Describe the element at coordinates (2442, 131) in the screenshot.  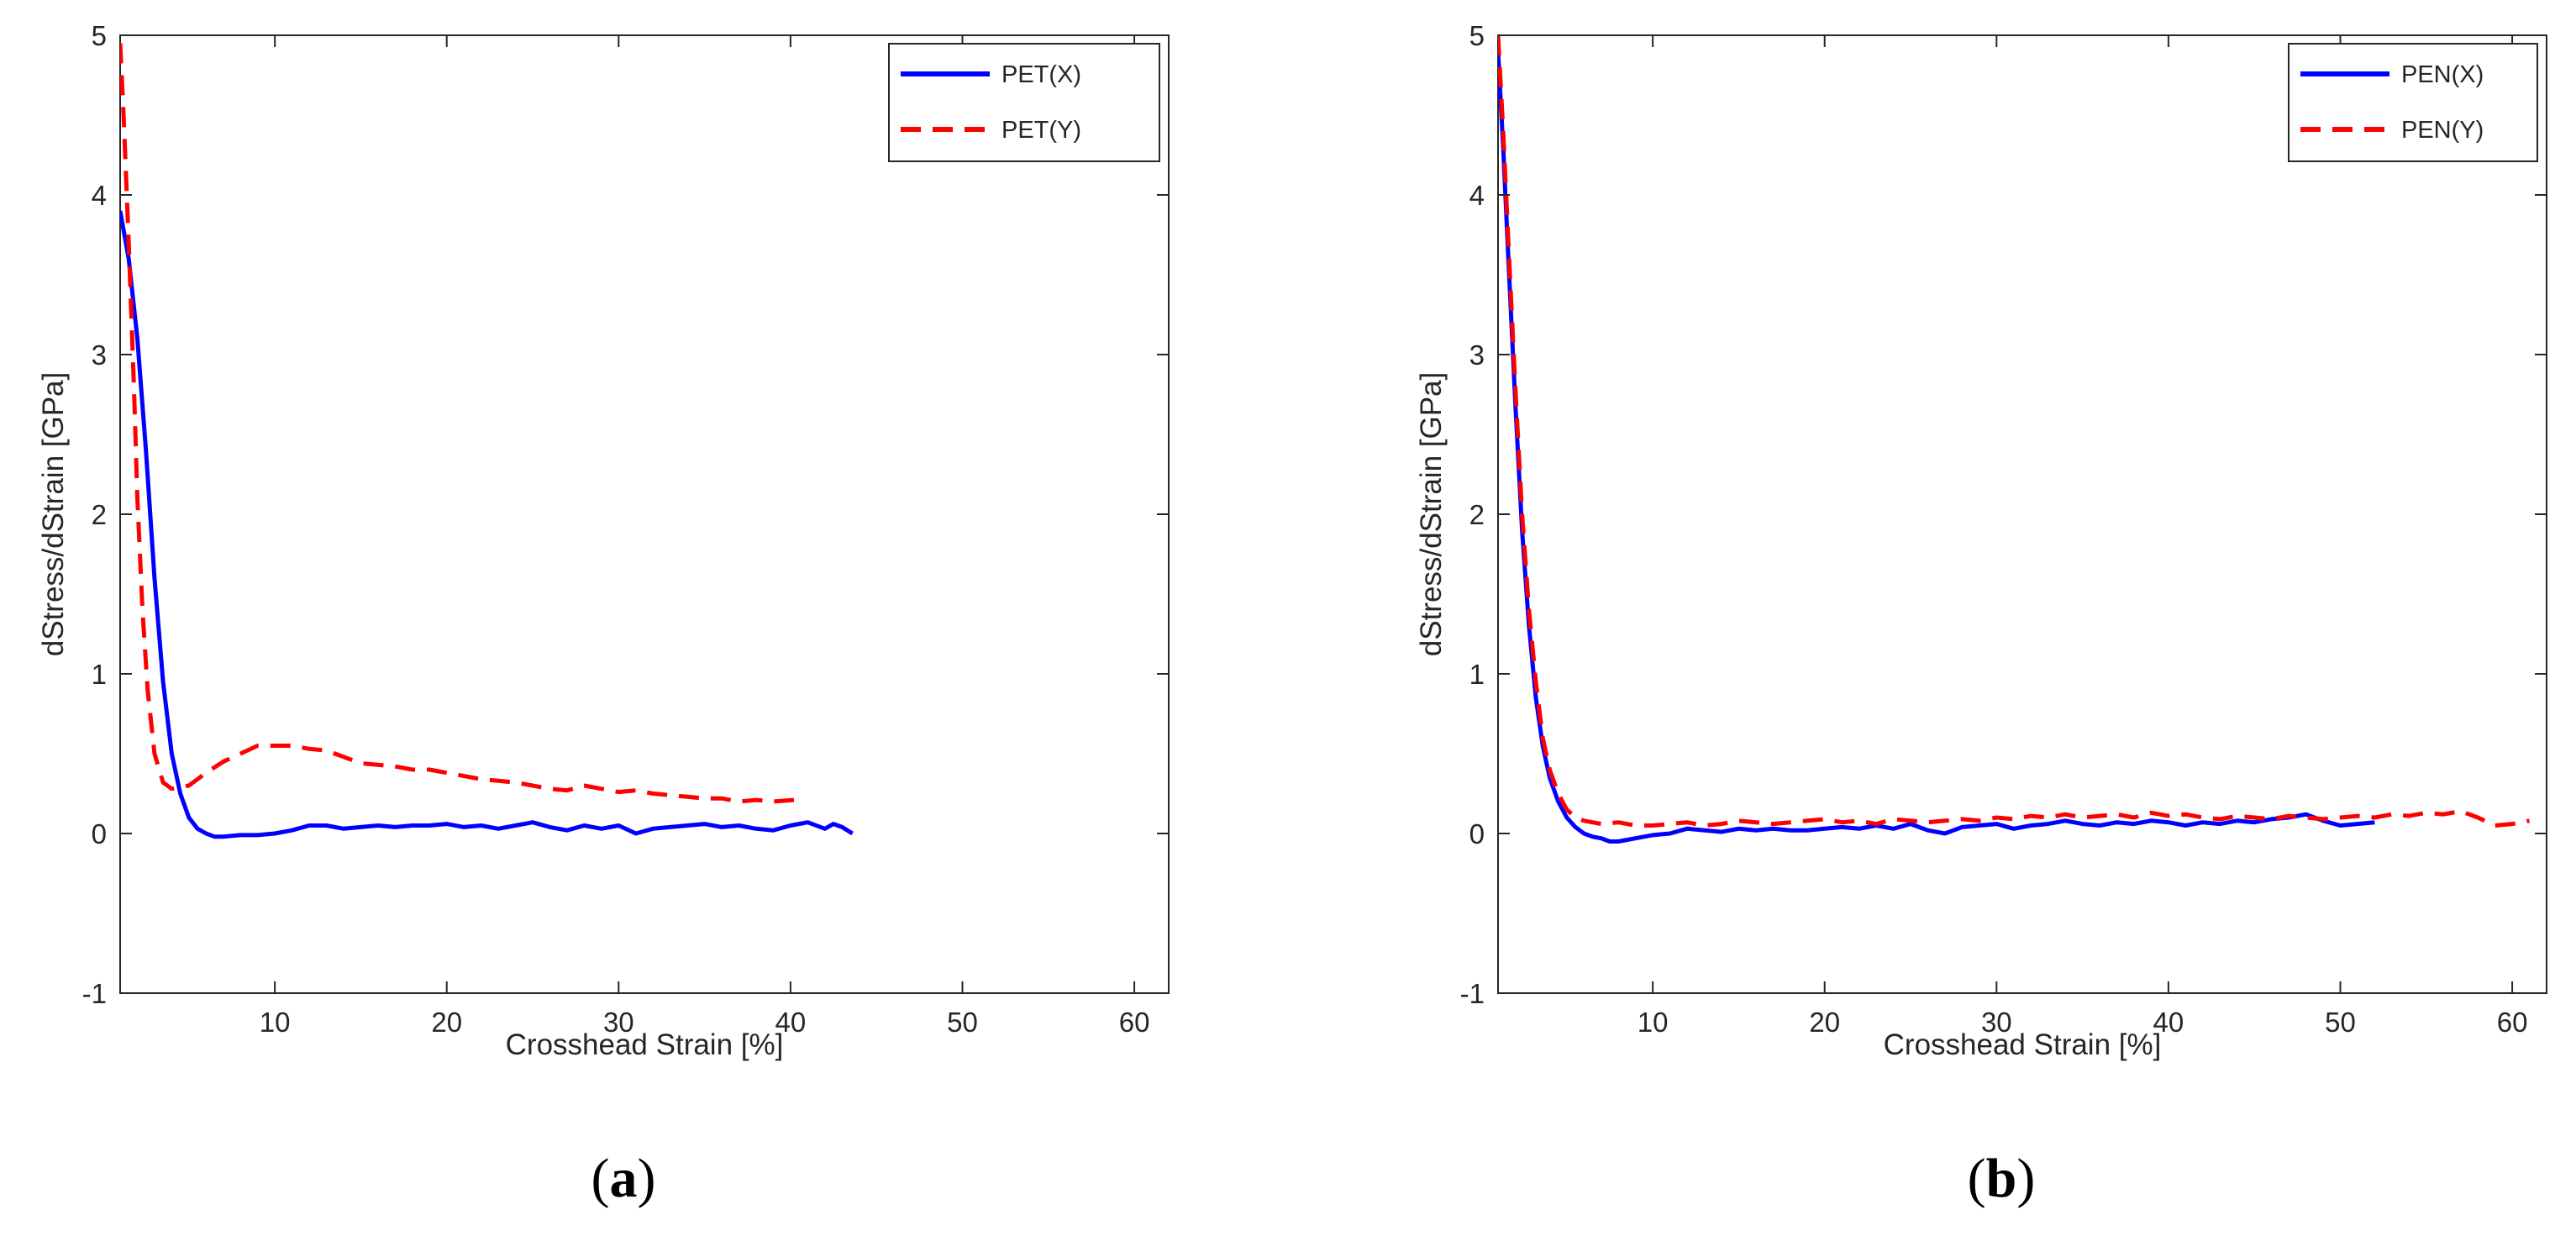
I see `legend-label-pen-y: PEN(Y)` at that location.